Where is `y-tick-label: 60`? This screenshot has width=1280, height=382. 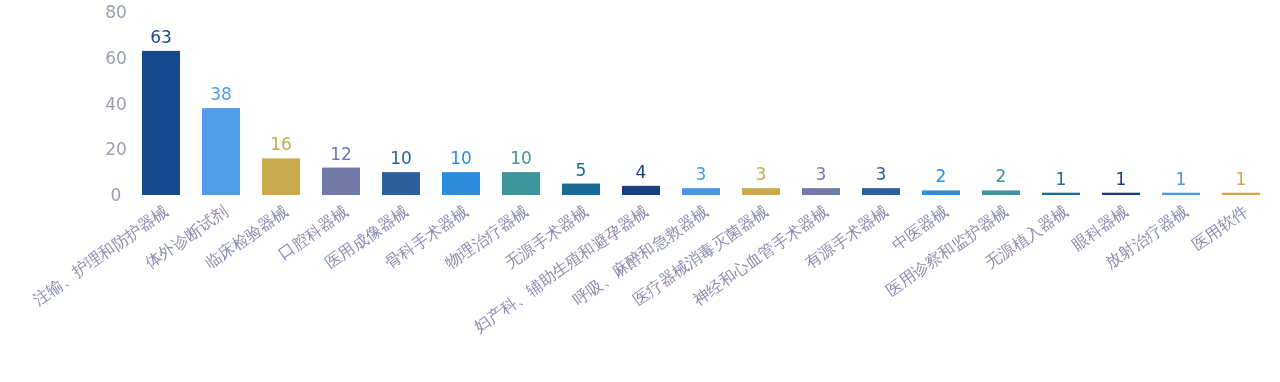 y-tick-label: 60 is located at coordinates (116, 57).